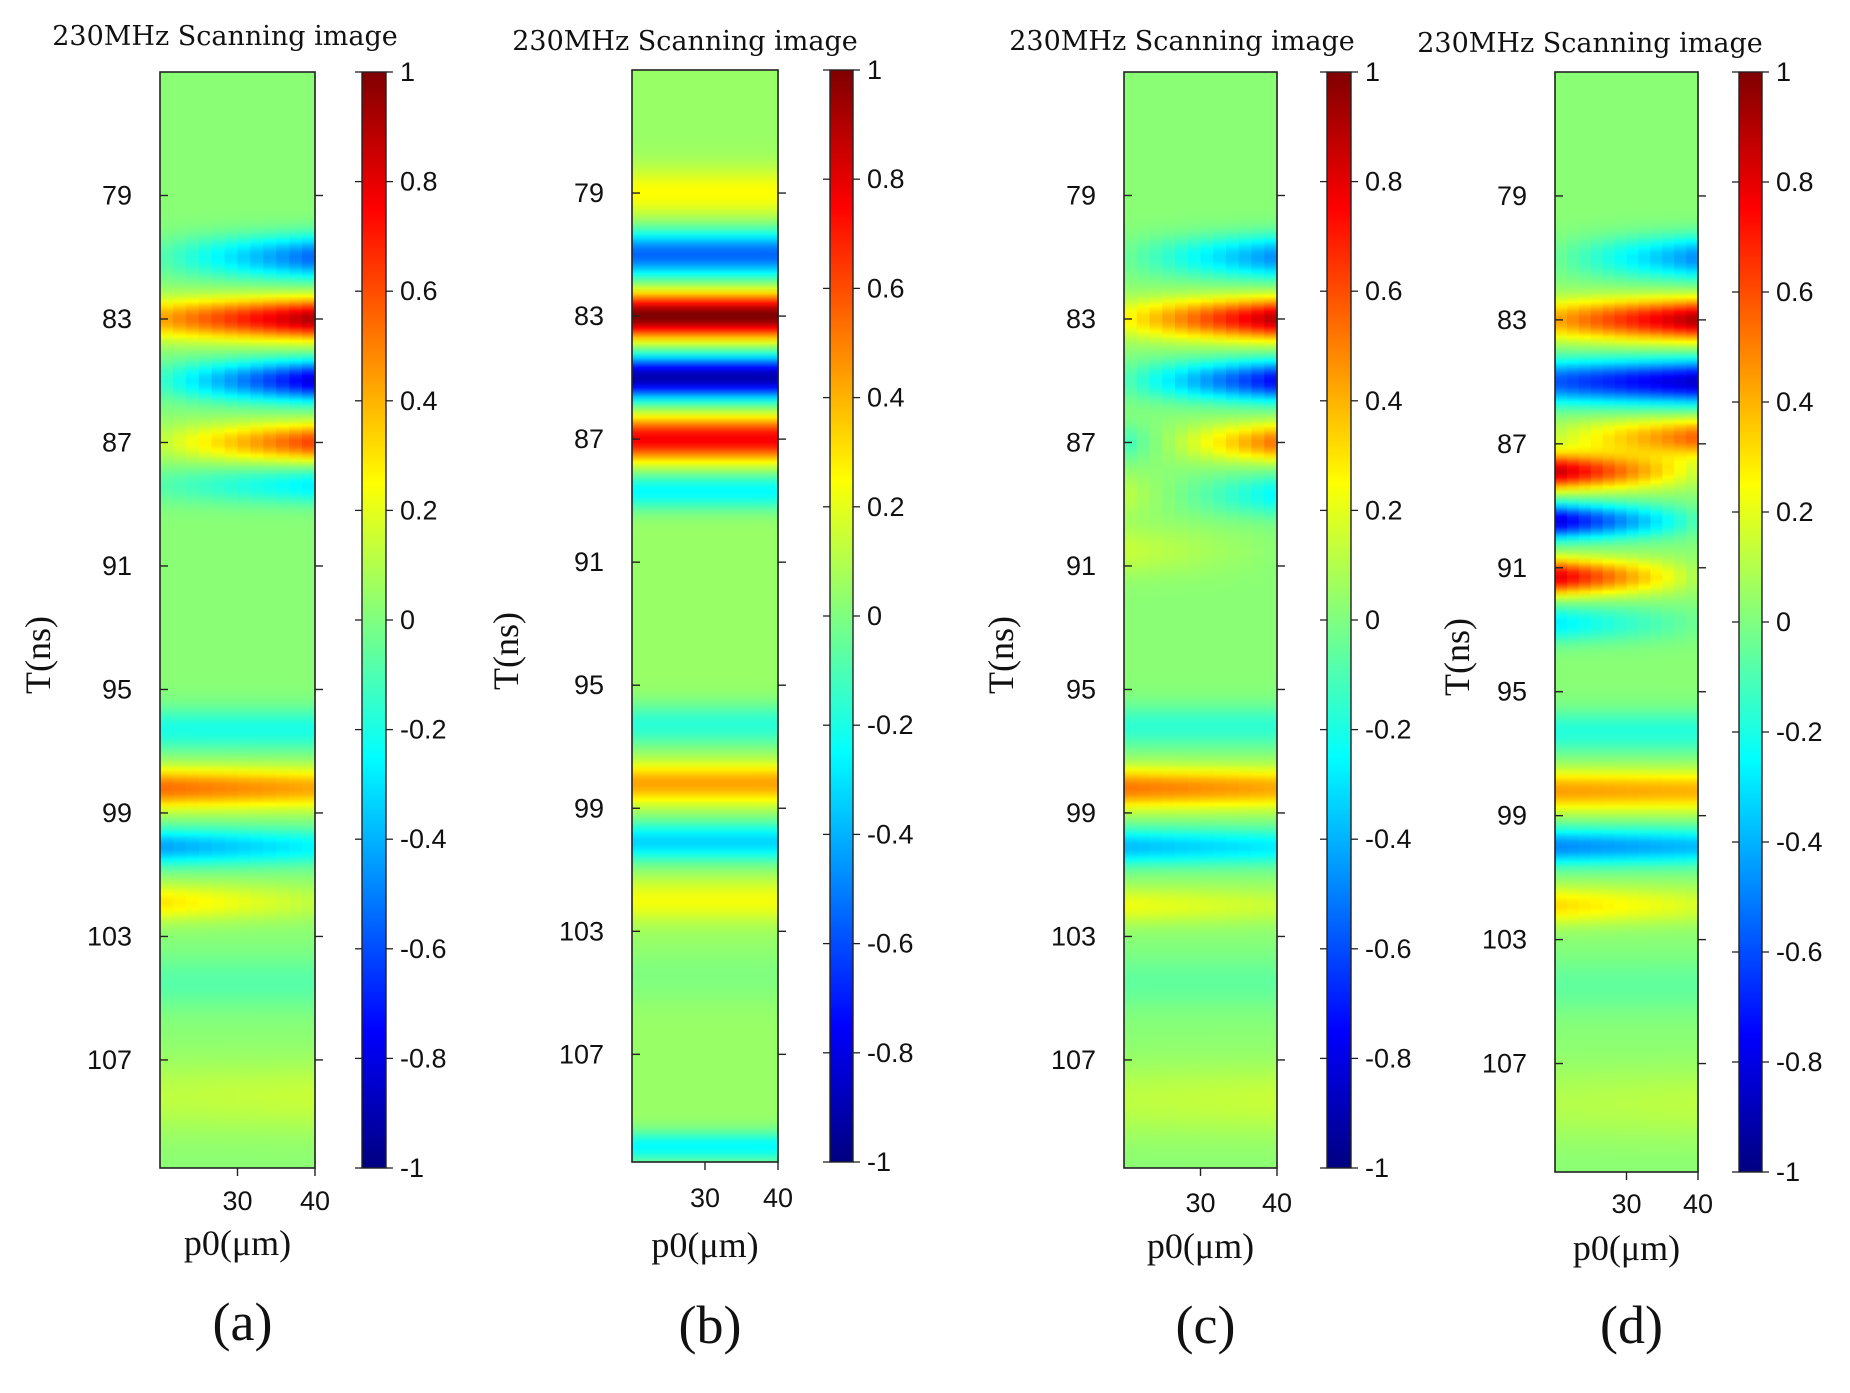  Describe the element at coordinates (243, 1322) in the screenshot. I see `panel-label: (a)` at that location.